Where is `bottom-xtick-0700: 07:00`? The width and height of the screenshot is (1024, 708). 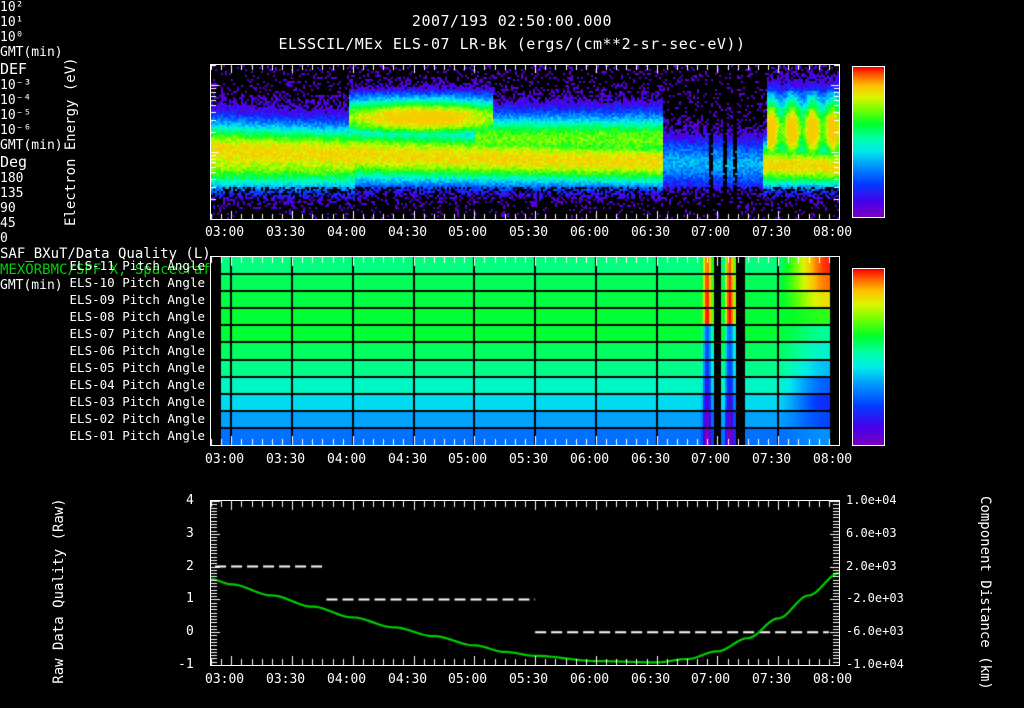
bottom-xtick-0700: 07:00 is located at coordinates (711, 679).